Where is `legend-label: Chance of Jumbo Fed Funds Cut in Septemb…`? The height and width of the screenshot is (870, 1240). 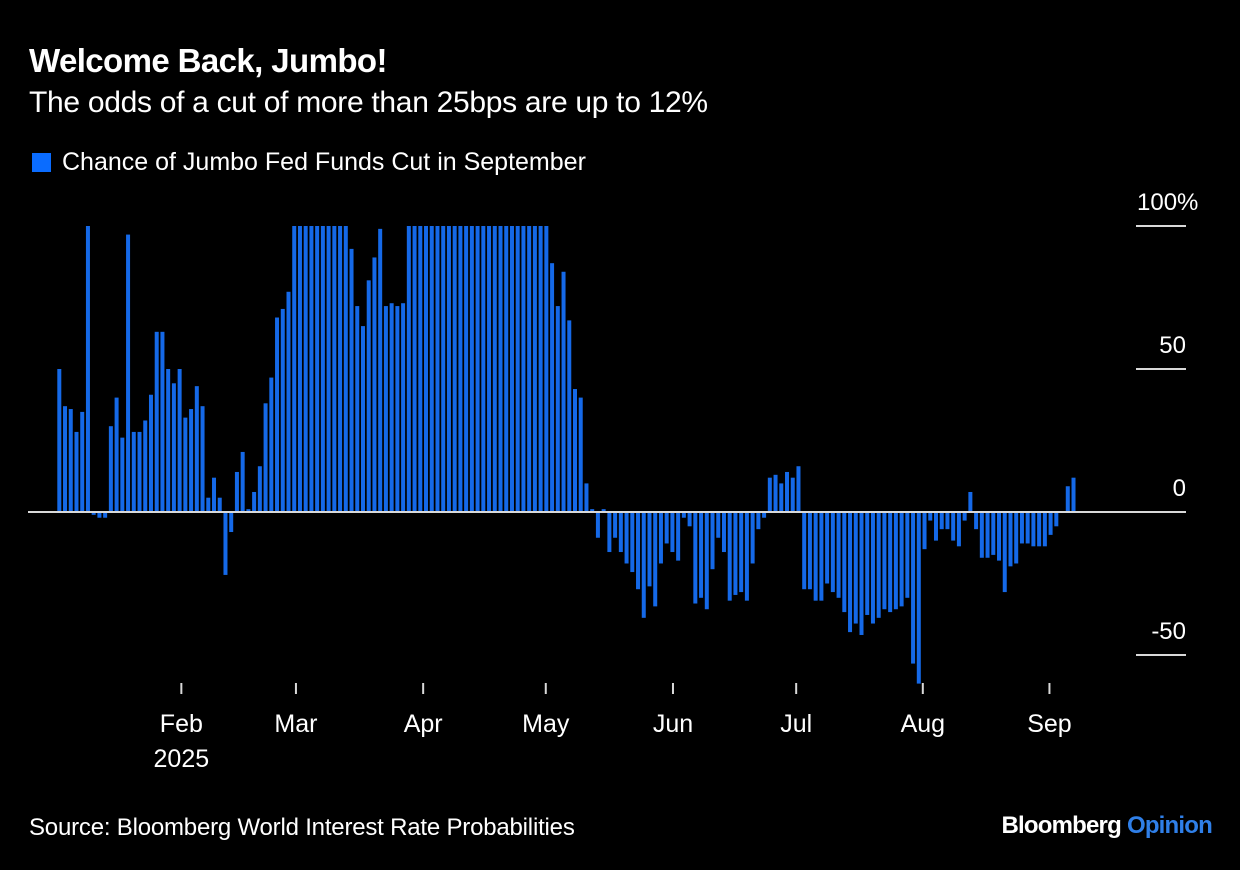
legend-label: Chance of Jumbo Fed Funds Cut in Septemb… is located at coordinates (324, 162).